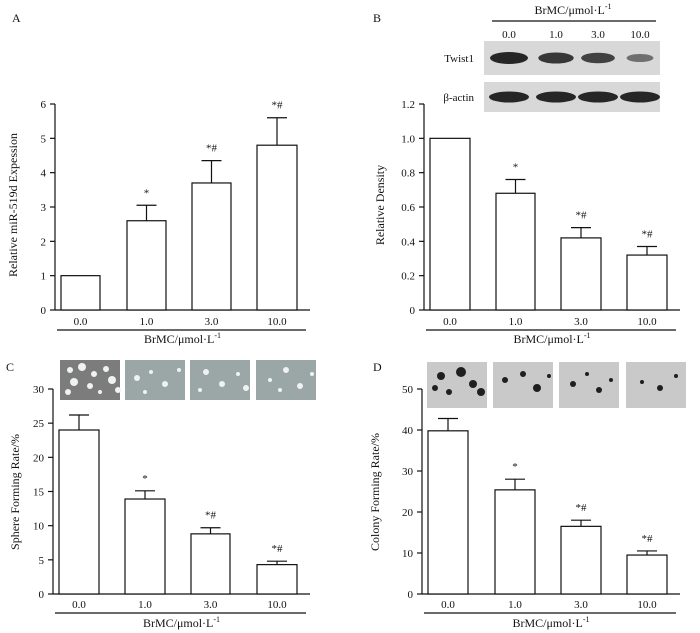 This screenshot has height=633, width=700. I want to click on x-axis-label-sup: -1, so click(586, 619).